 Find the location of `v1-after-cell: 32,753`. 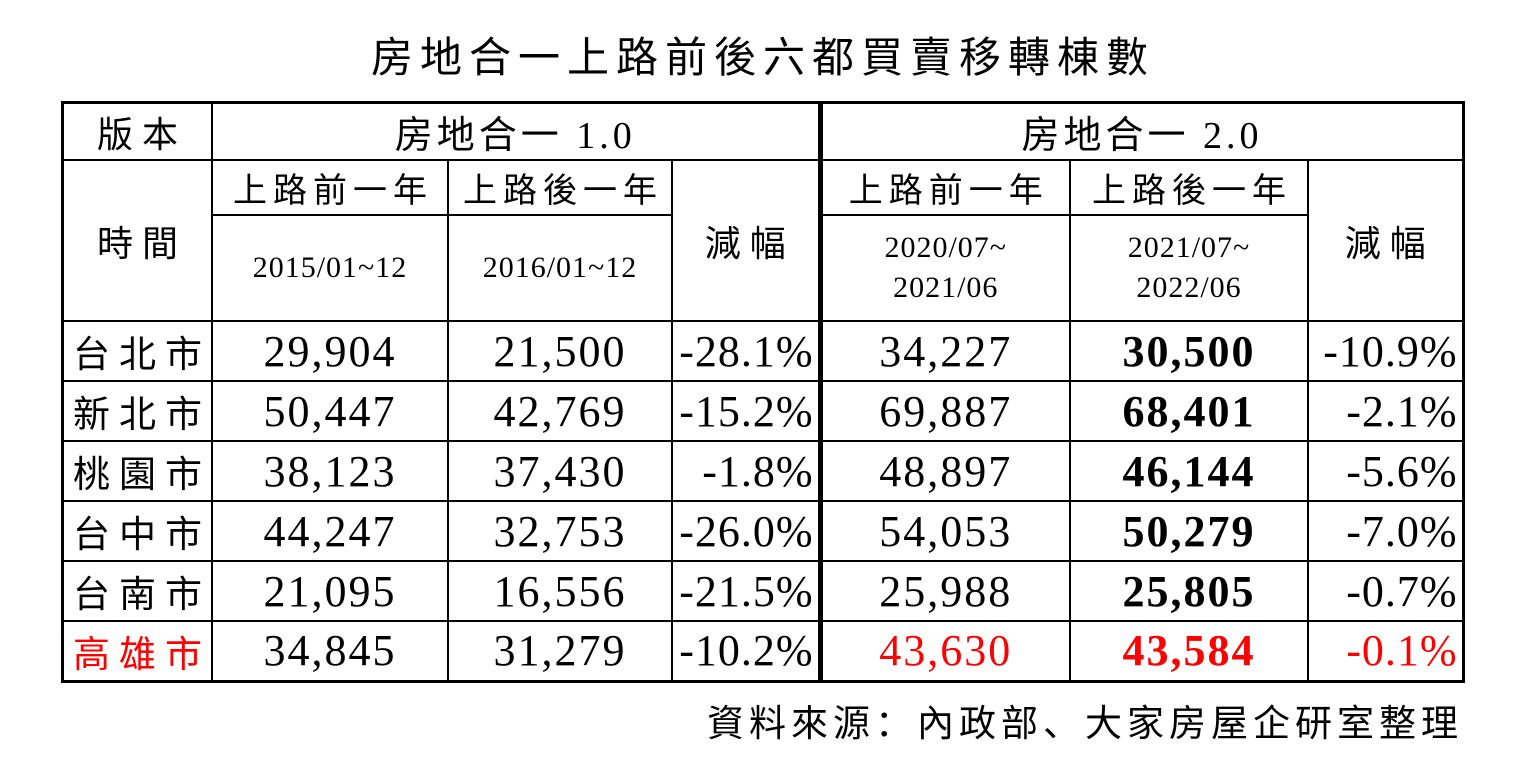

v1-after-cell: 32,753 is located at coordinates (560, 531).